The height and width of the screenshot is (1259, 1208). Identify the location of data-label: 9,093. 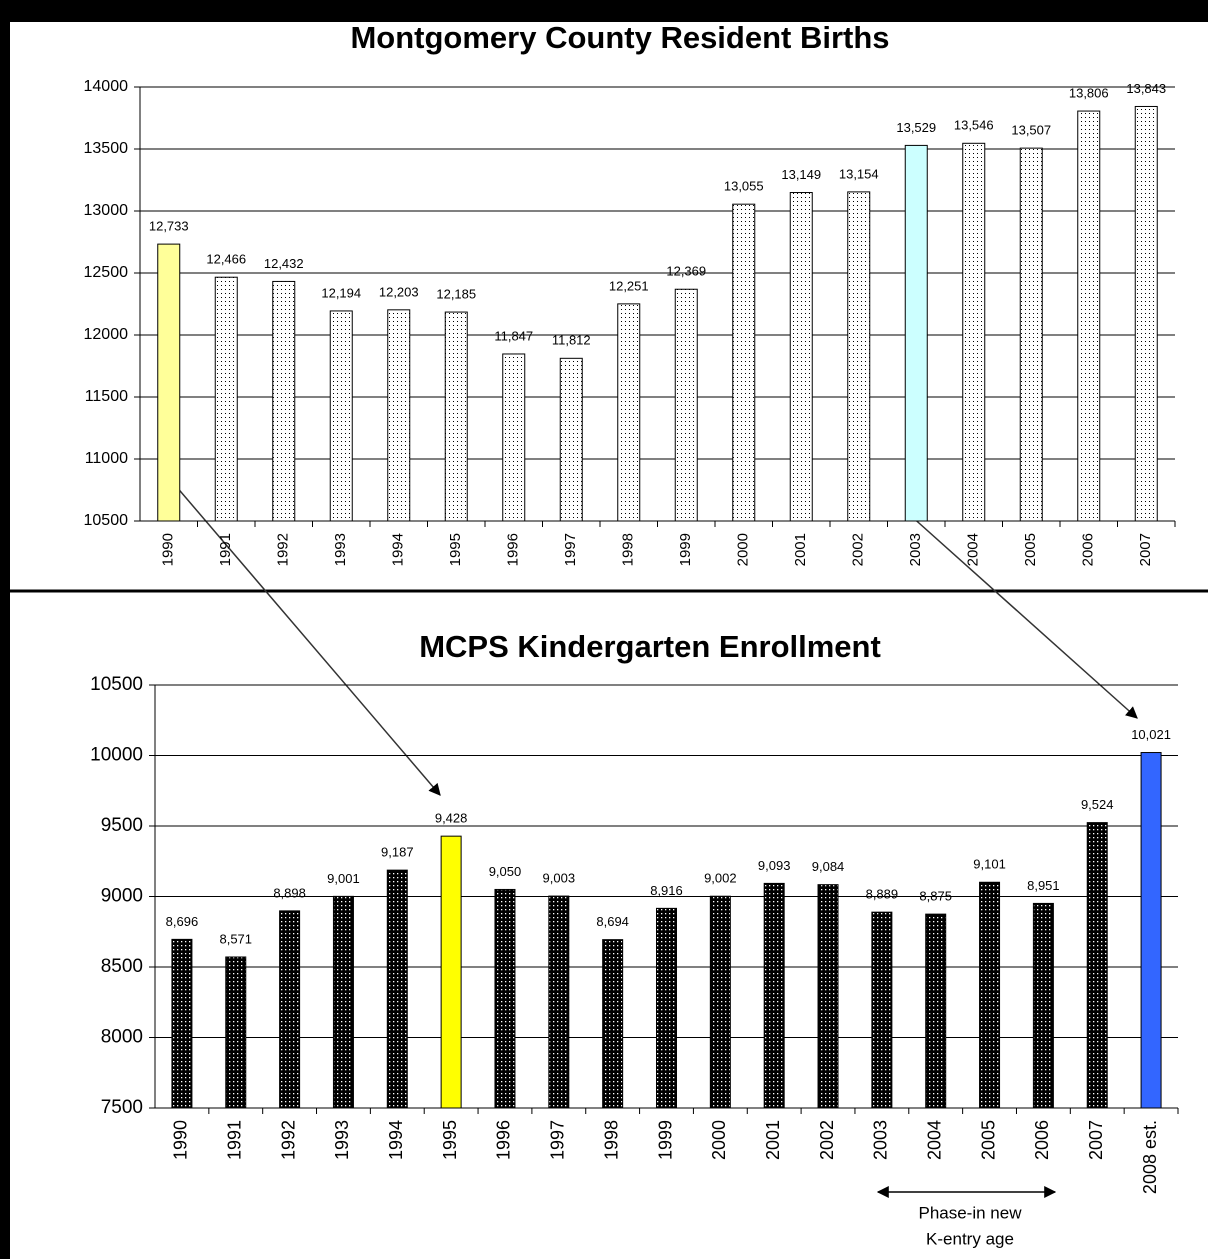
(774, 865).